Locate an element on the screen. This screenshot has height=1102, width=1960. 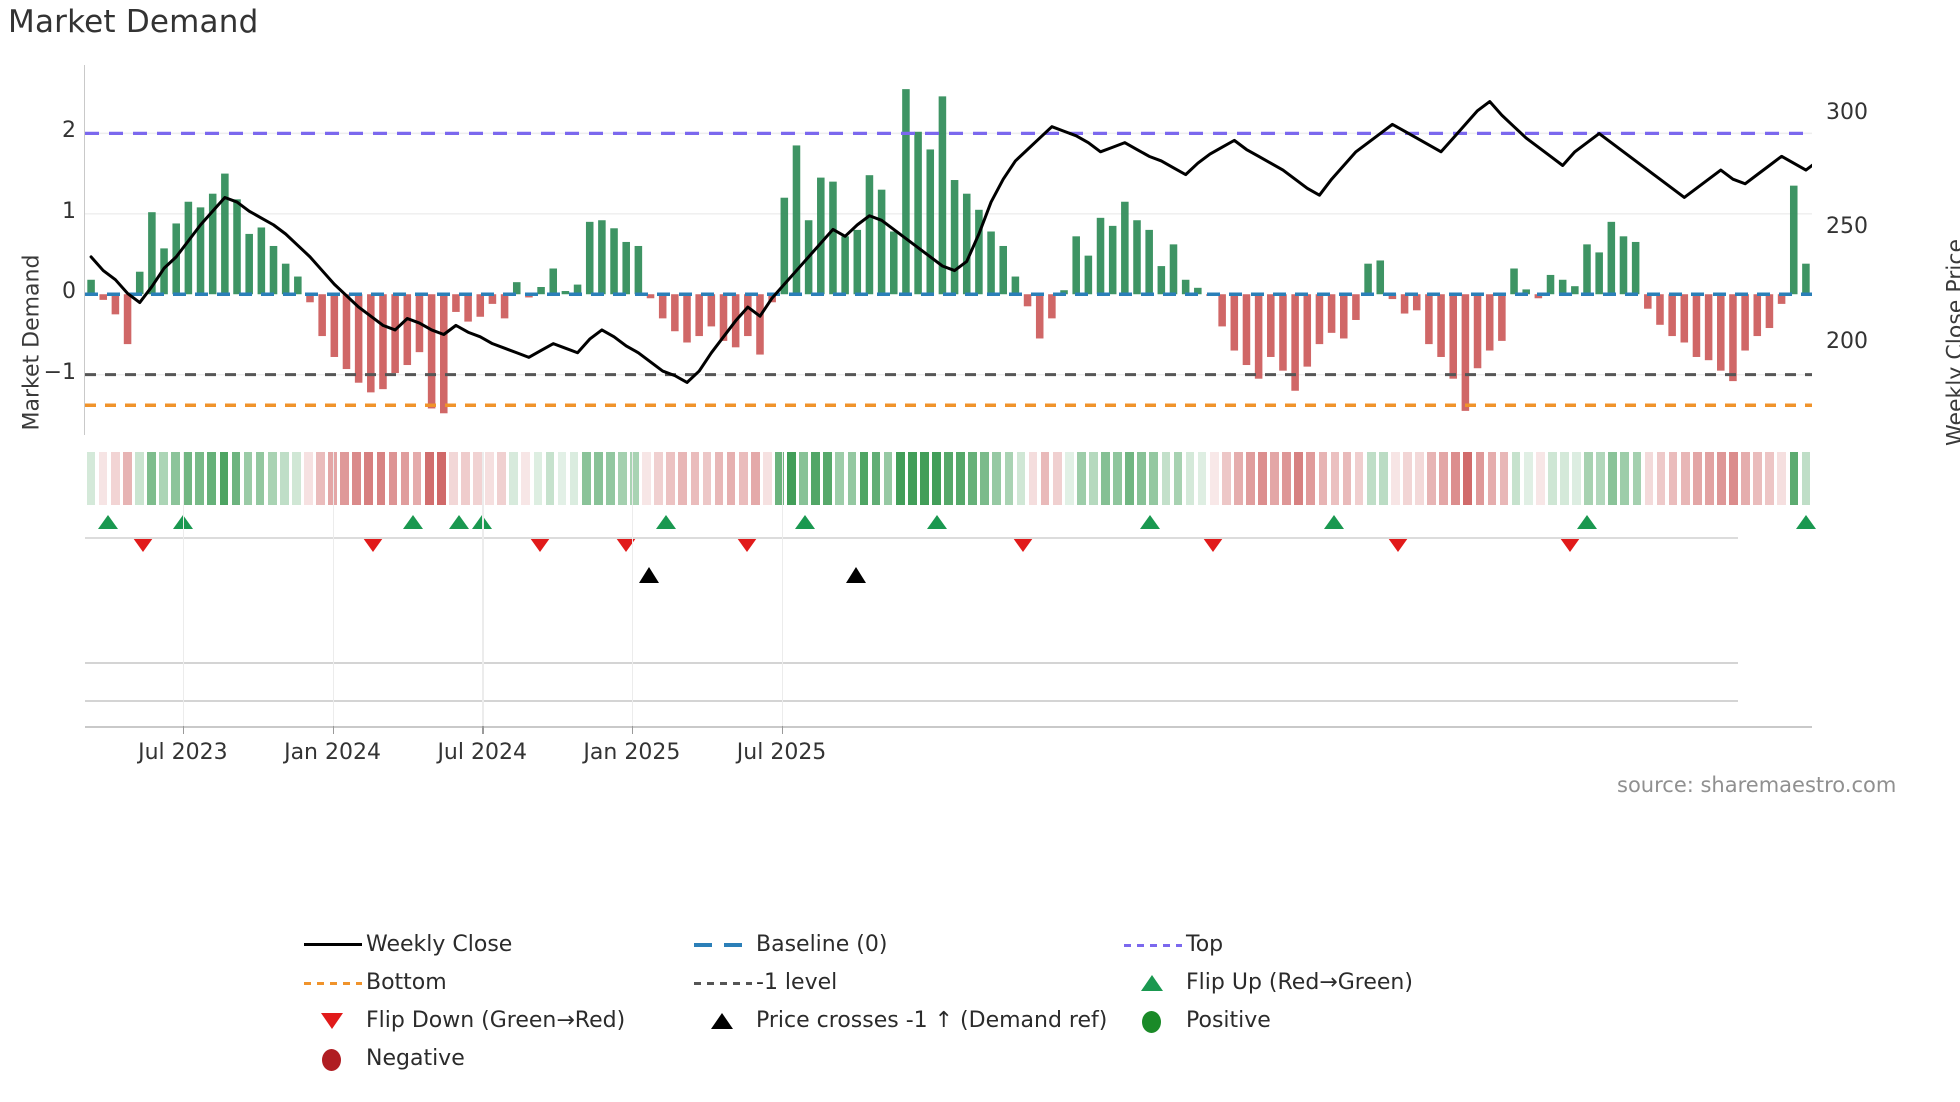
price-cross-marker-icon is located at coordinates (649, 575).